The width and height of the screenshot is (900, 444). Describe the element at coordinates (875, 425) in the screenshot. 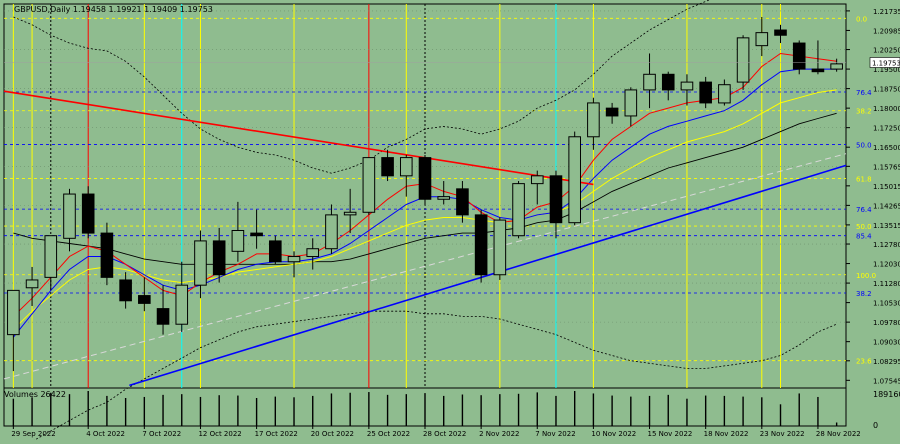

I see `volume-min-label: 0` at that location.